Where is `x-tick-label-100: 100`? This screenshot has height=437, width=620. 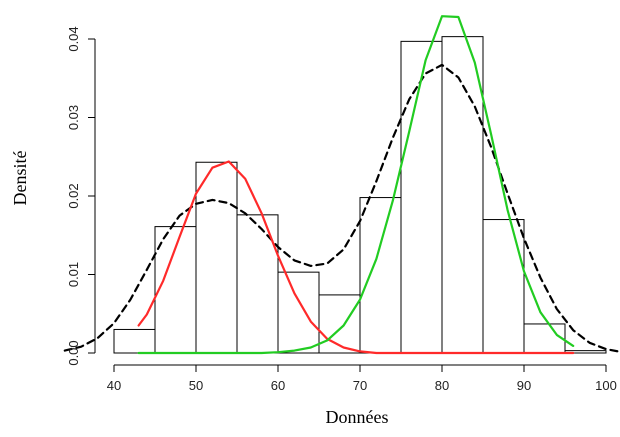
x-tick-label-100: 100 is located at coordinates (606, 385).